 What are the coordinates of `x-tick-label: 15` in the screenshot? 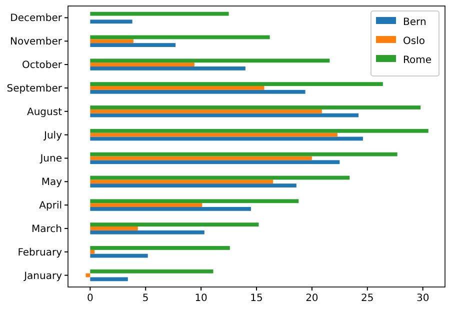 It's located at (256, 298).